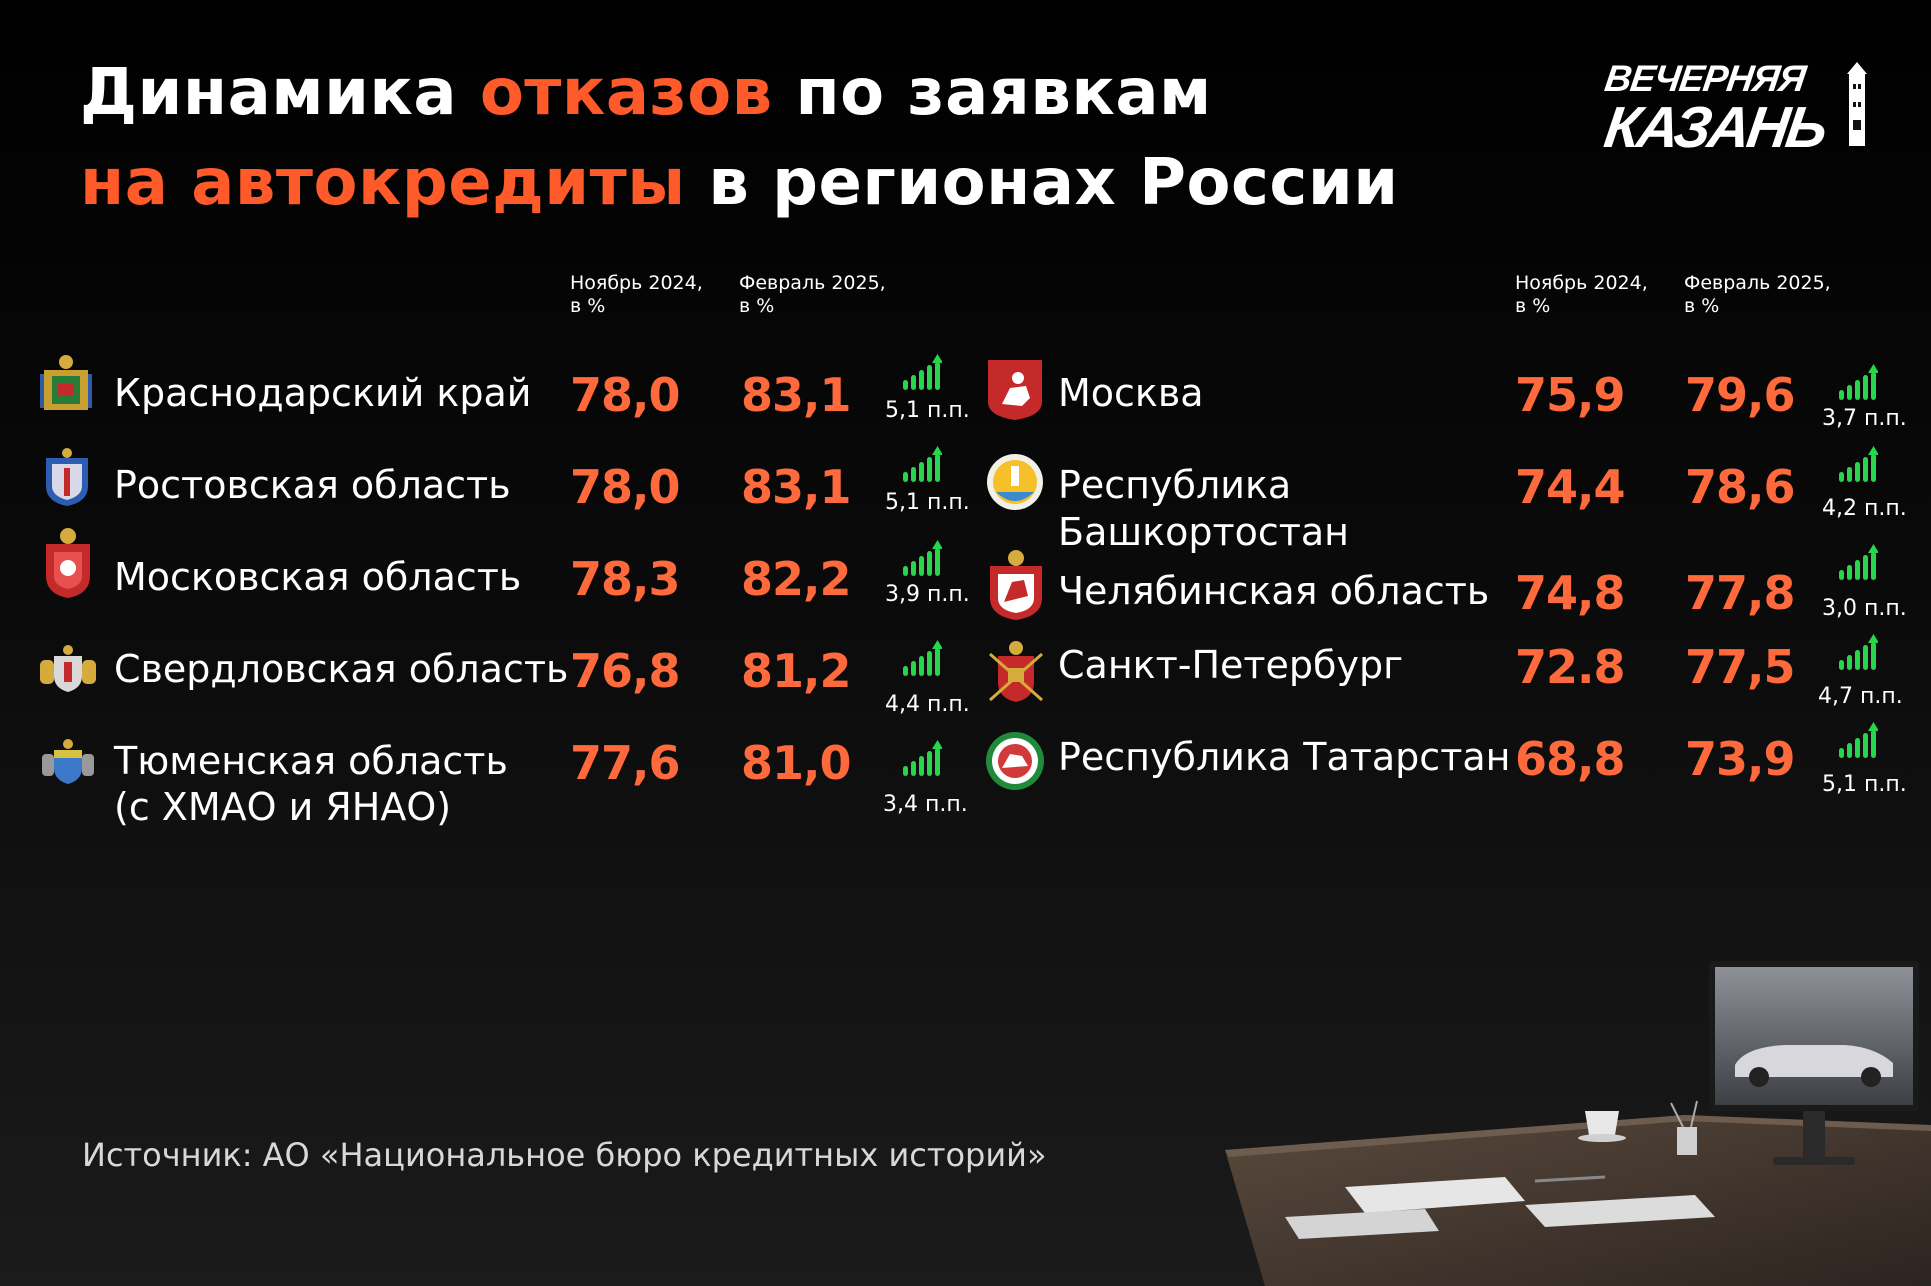 This screenshot has width=1931, height=1286. What do you see at coordinates (1740, 759) in the screenshot?
I see `value-feb: 73,9` at bounding box center [1740, 759].